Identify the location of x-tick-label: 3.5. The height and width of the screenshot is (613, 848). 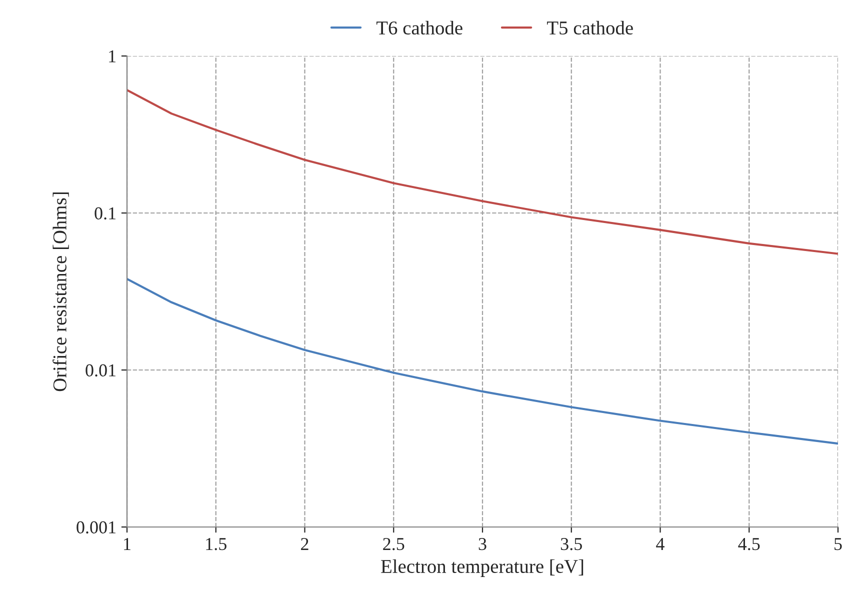
(571, 544).